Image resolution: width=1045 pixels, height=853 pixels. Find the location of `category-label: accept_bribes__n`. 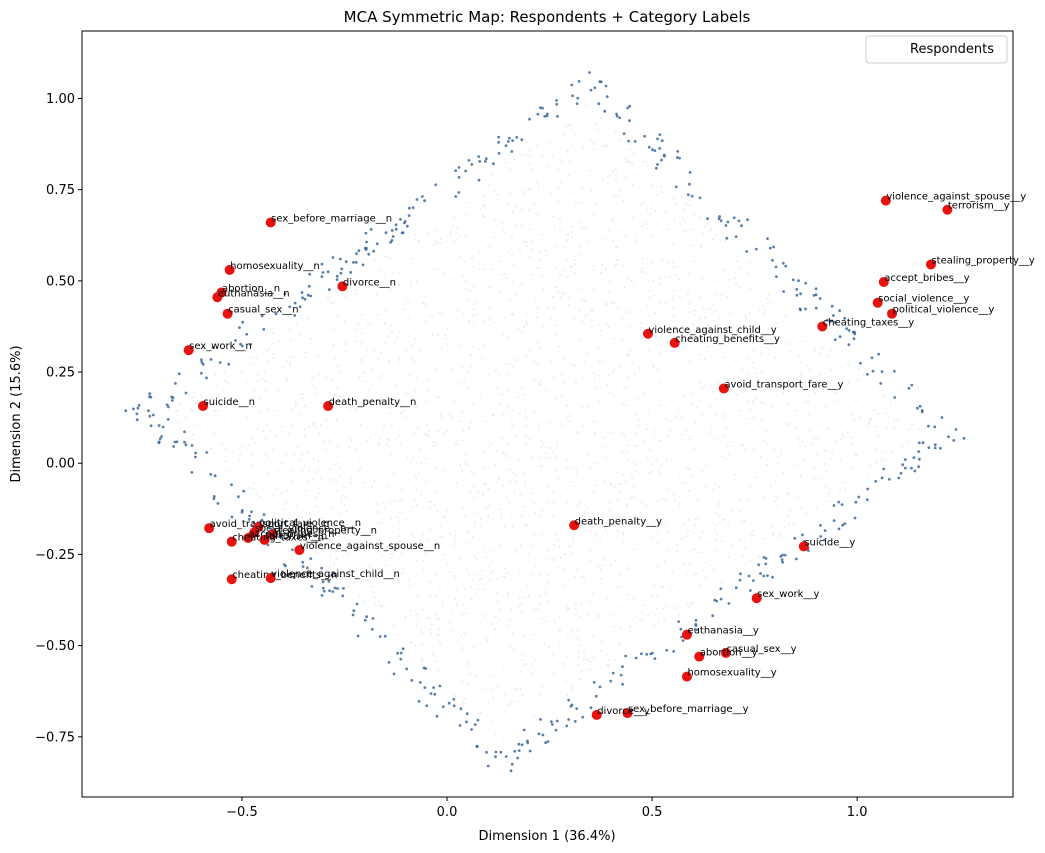

category-label: accept_bribes__n is located at coordinates (292, 534).